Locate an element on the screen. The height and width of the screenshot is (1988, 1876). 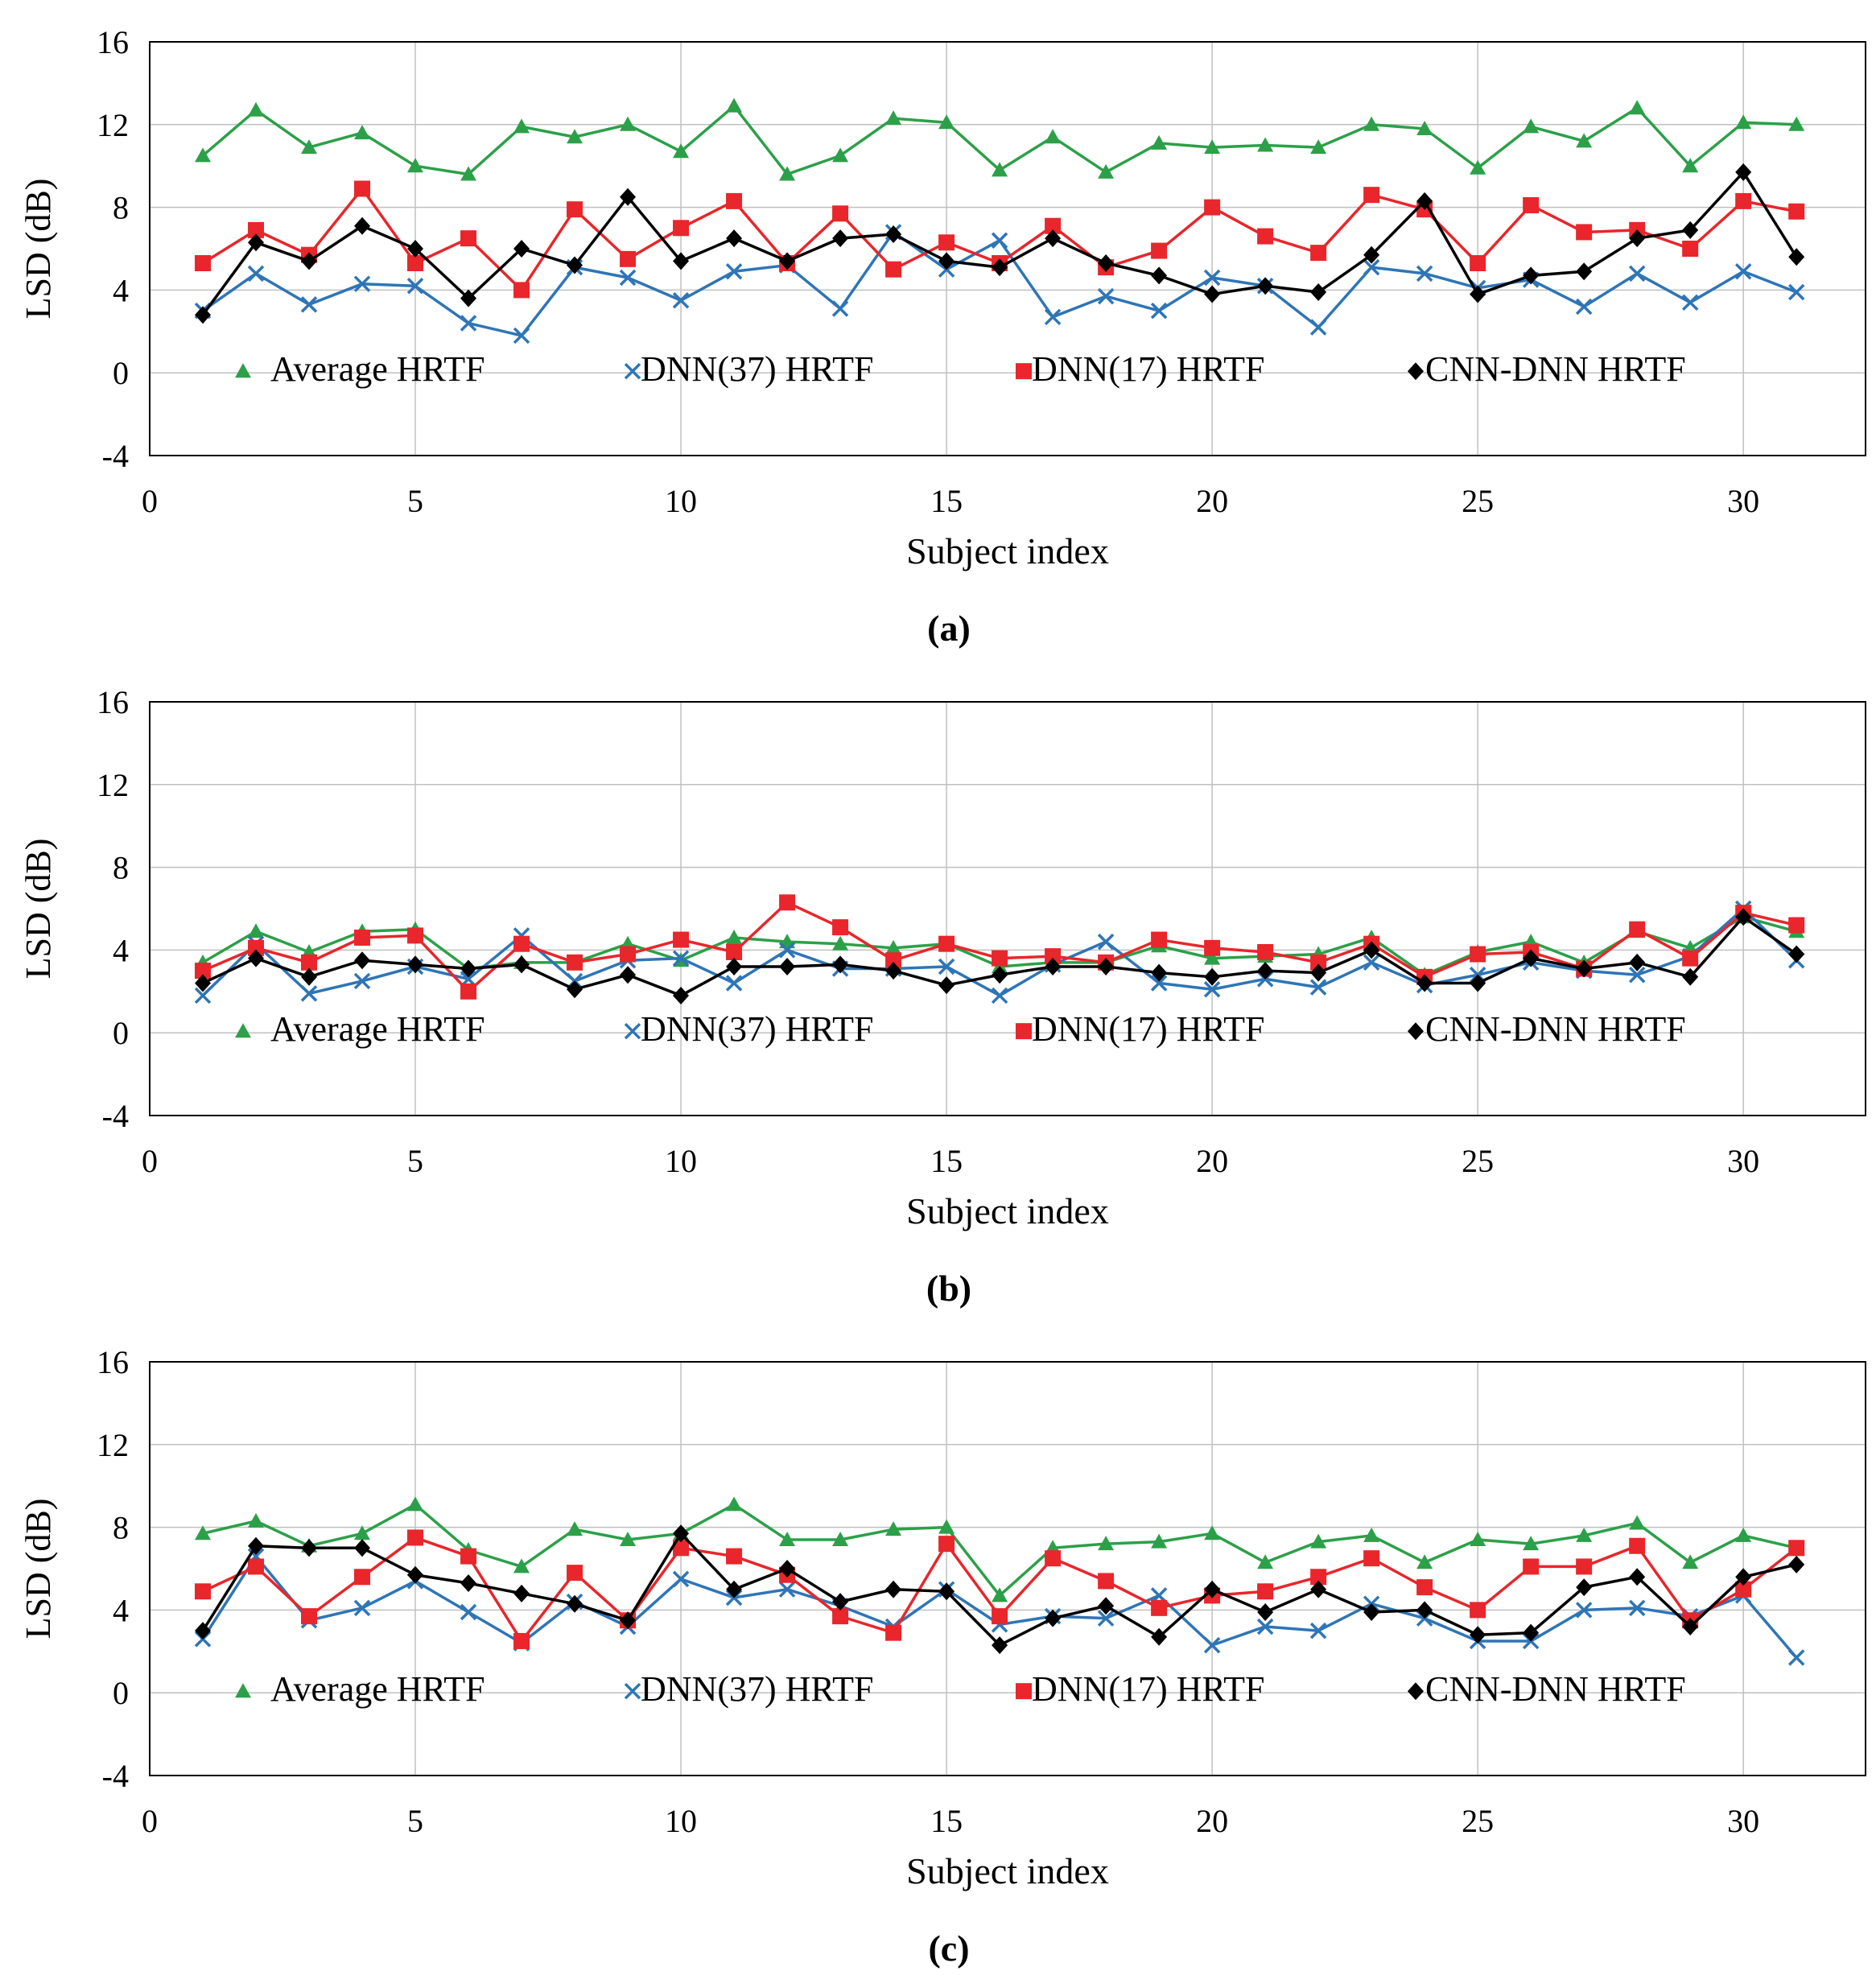
x-tick-label: 15 is located at coordinates (946, 501).